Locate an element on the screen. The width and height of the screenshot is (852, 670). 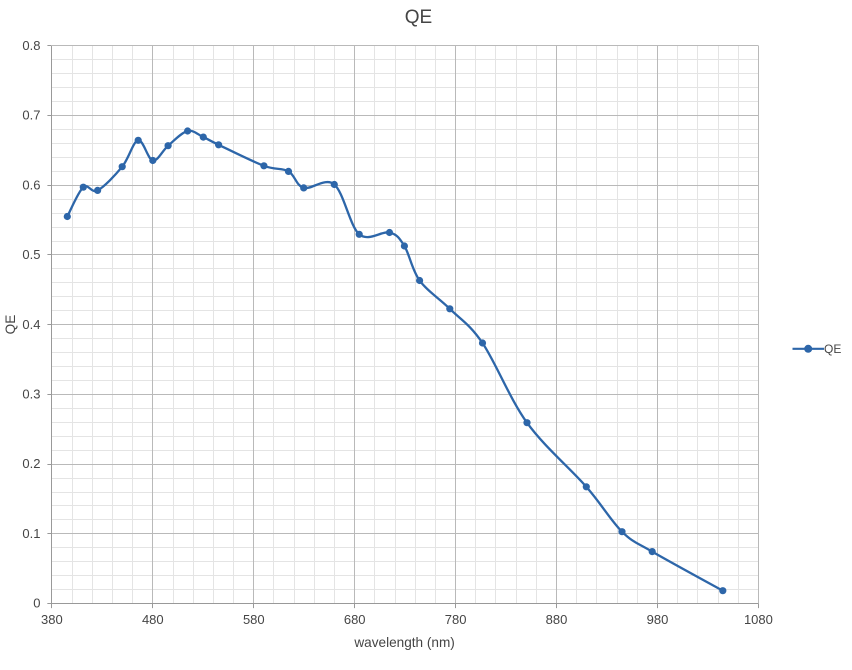
svg-text: wavelength (nm) is located at coordinates (404, 642).